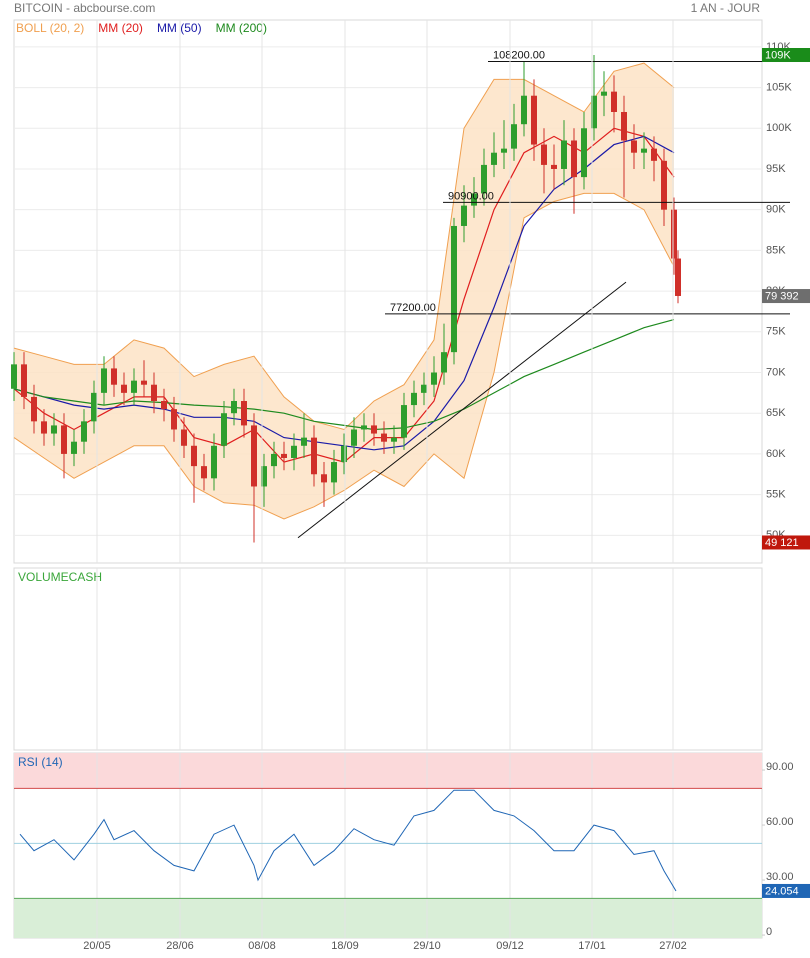  What do you see at coordinates (97, 946) in the screenshot?
I see `x-tick-label: 20/05` at bounding box center [97, 946].